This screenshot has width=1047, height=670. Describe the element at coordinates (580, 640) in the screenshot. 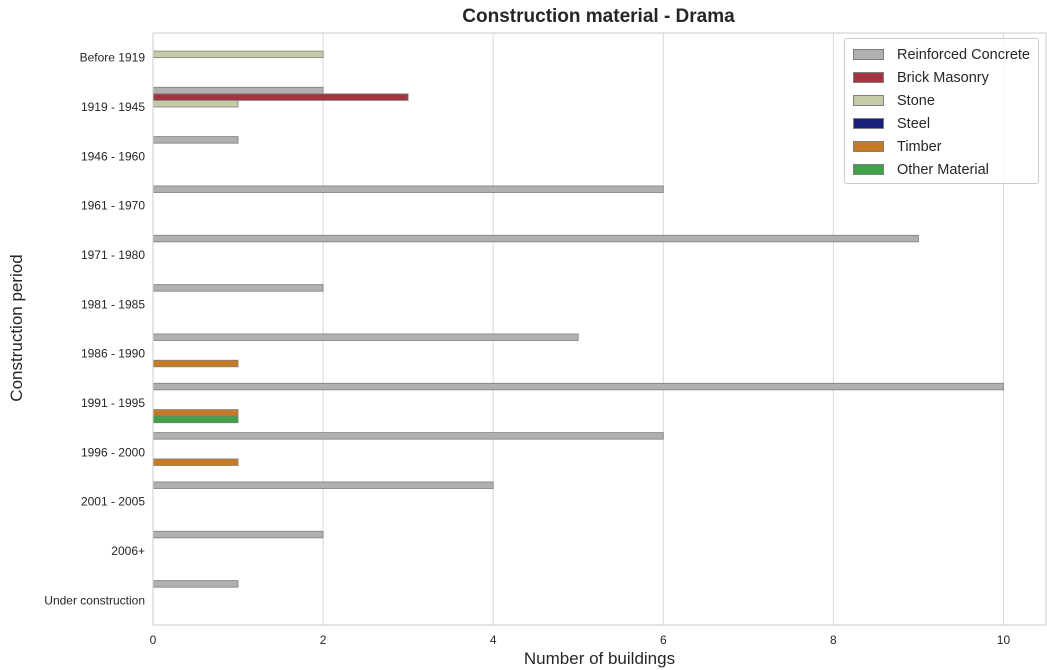

I see `x-tick-labels: 0 2 4 6 8 10` at that location.